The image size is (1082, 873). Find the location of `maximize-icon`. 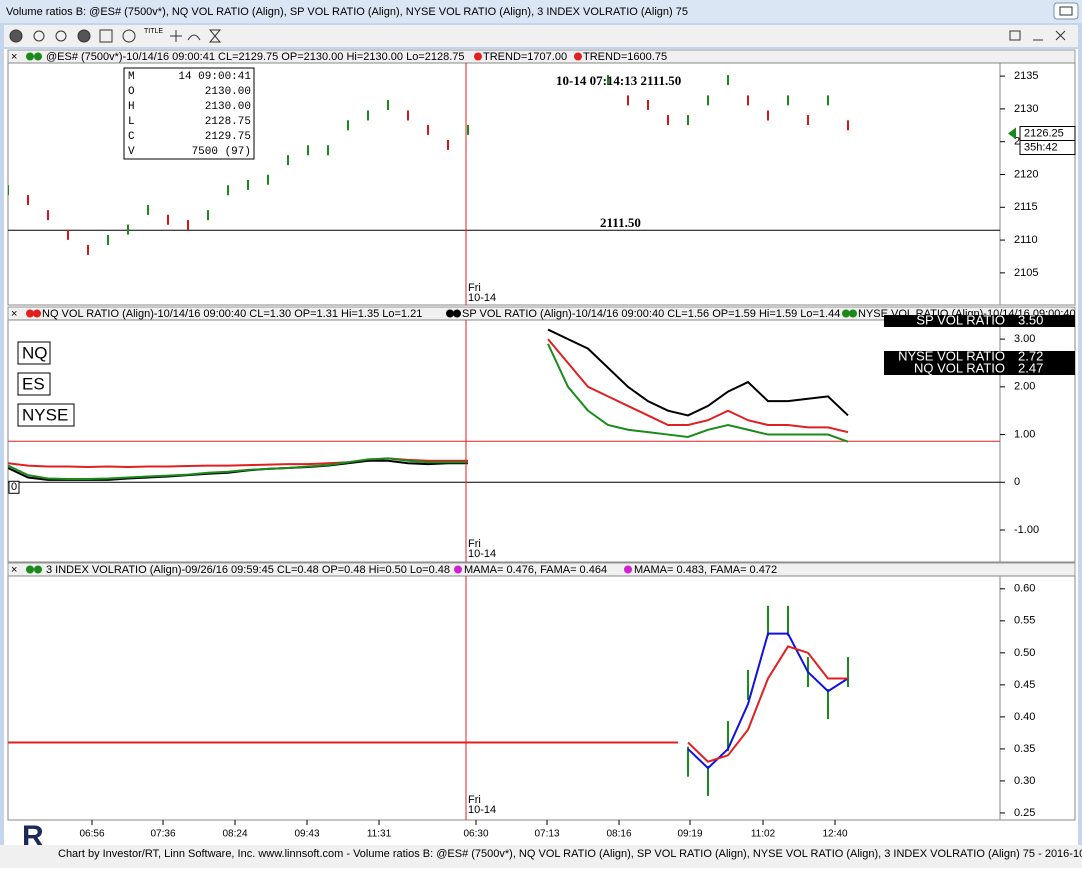

maximize-icon is located at coordinates (1066, 11).